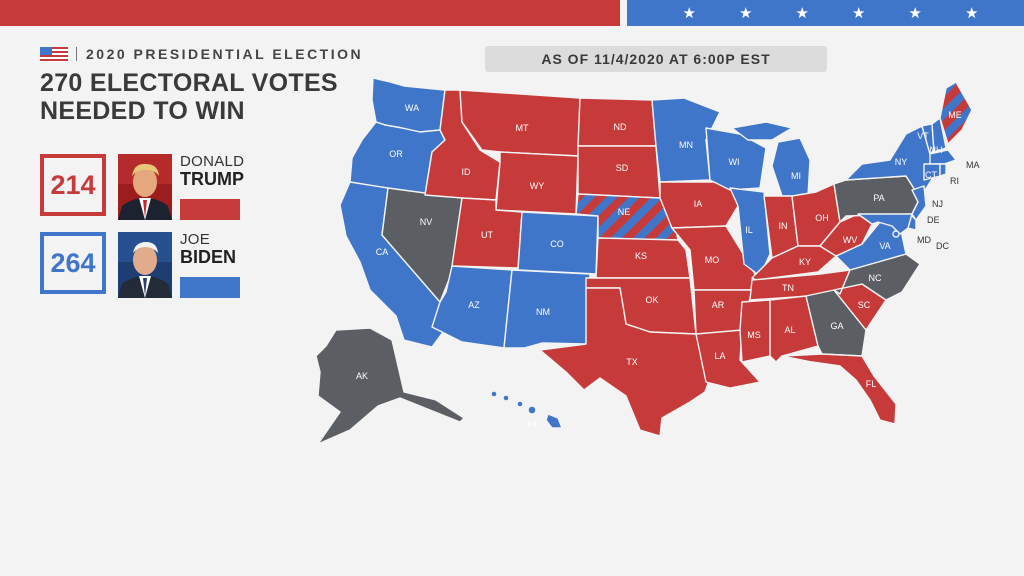 The height and width of the screenshot is (576, 1024). I want to click on candidate-first-name: JOE, so click(195, 239).